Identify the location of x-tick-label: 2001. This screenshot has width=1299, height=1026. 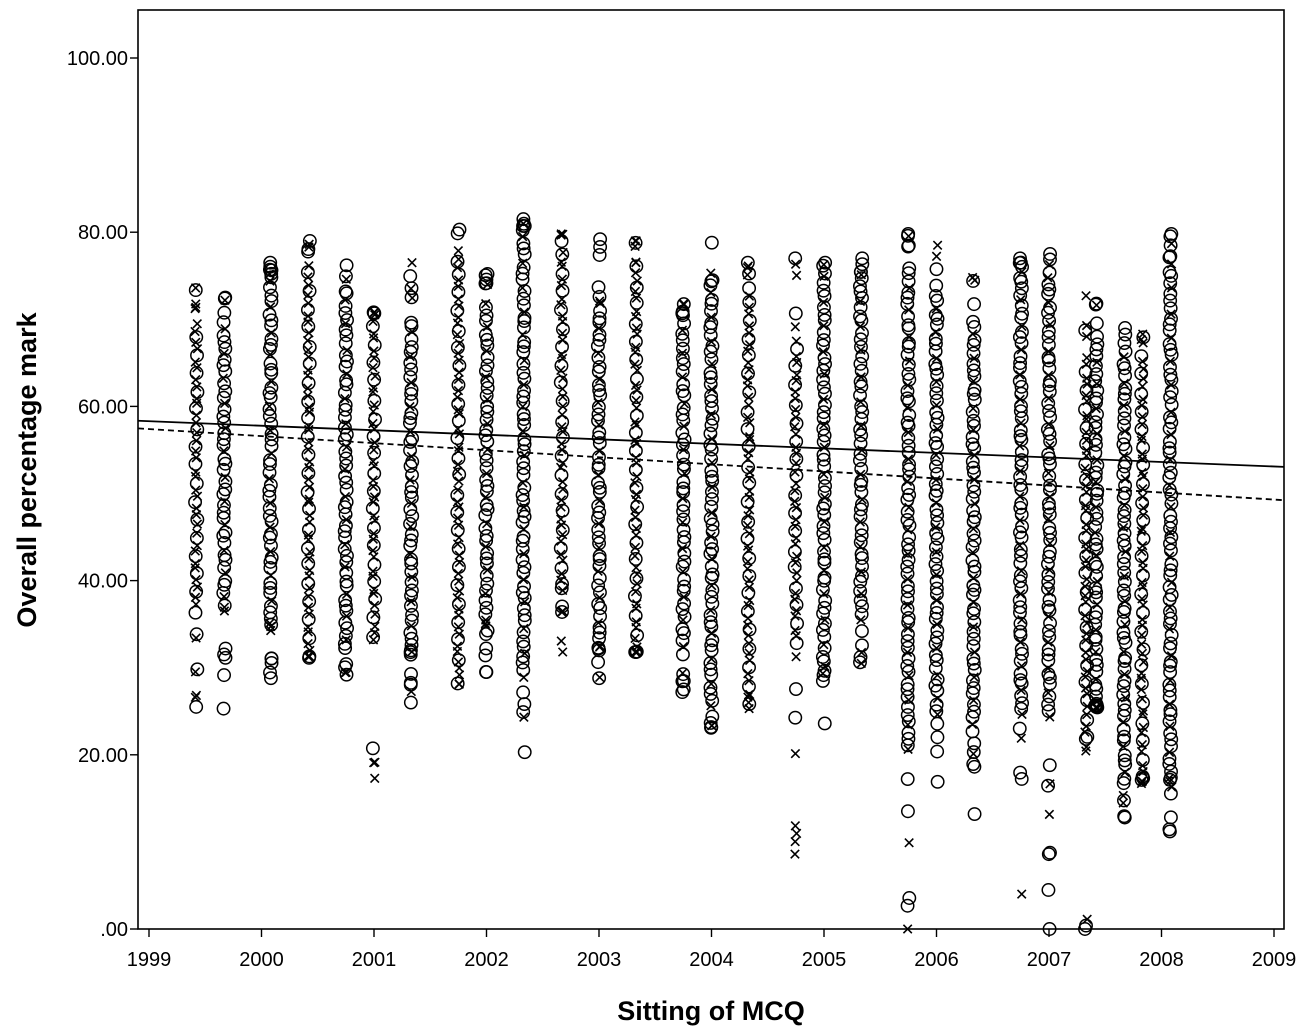
(374, 960).